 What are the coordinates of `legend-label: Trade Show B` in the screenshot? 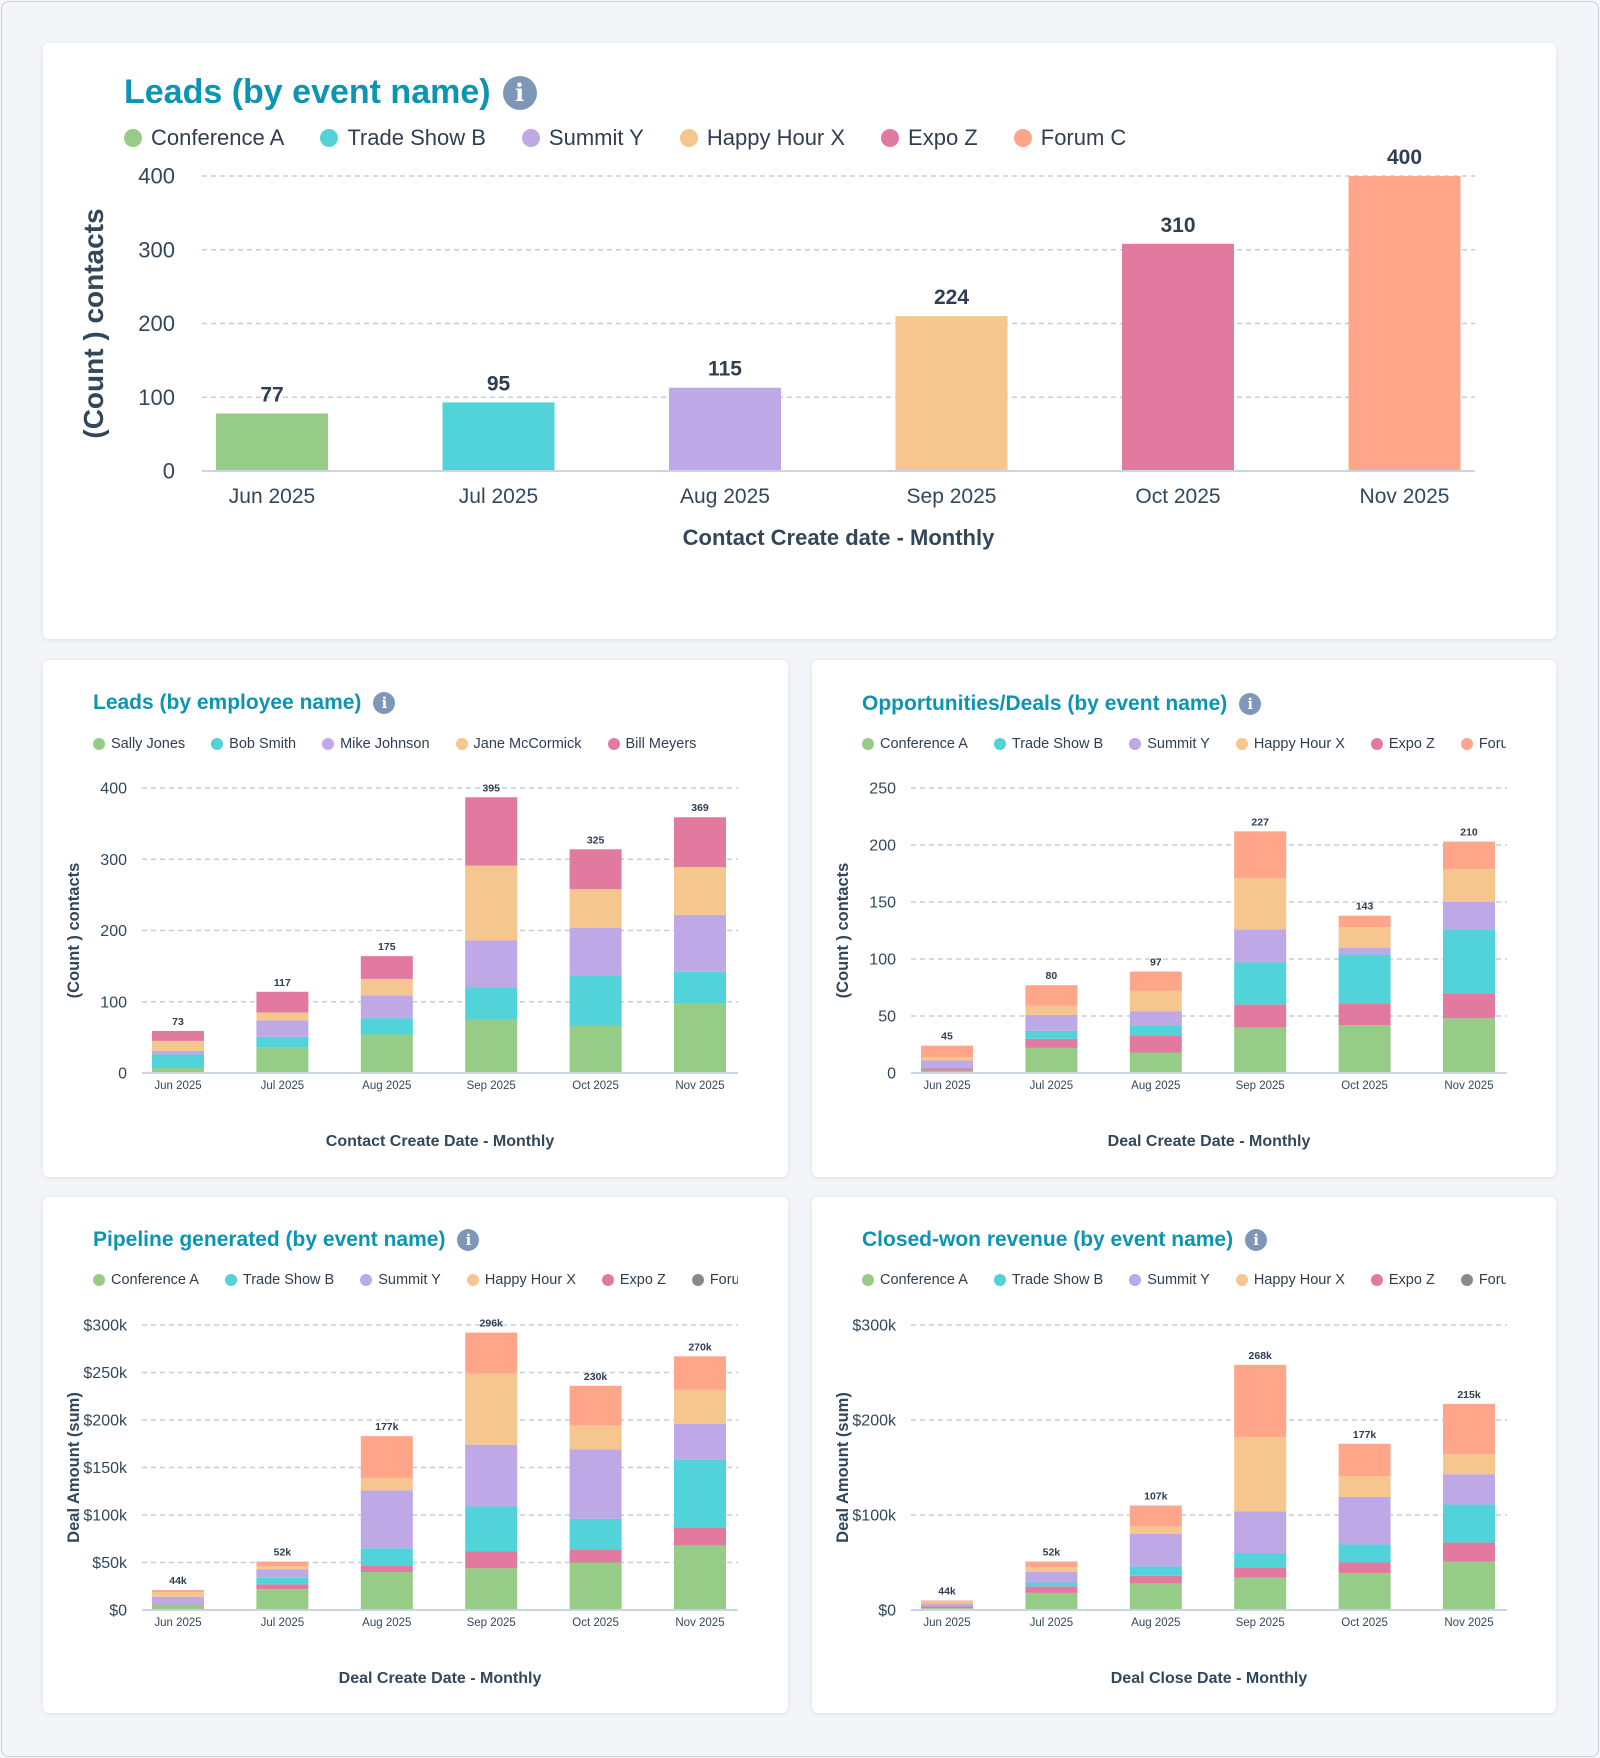 It's located at (288, 1280).